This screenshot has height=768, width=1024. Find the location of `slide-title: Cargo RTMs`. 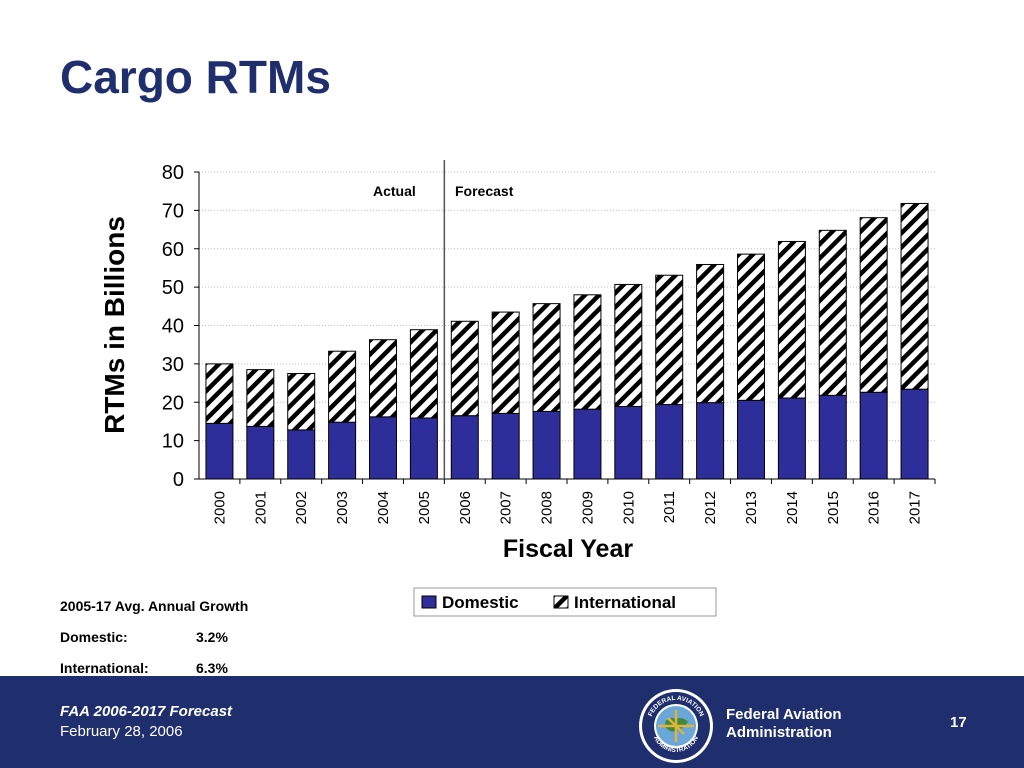

slide-title: Cargo RTMs is located at coordinates (195, 77).